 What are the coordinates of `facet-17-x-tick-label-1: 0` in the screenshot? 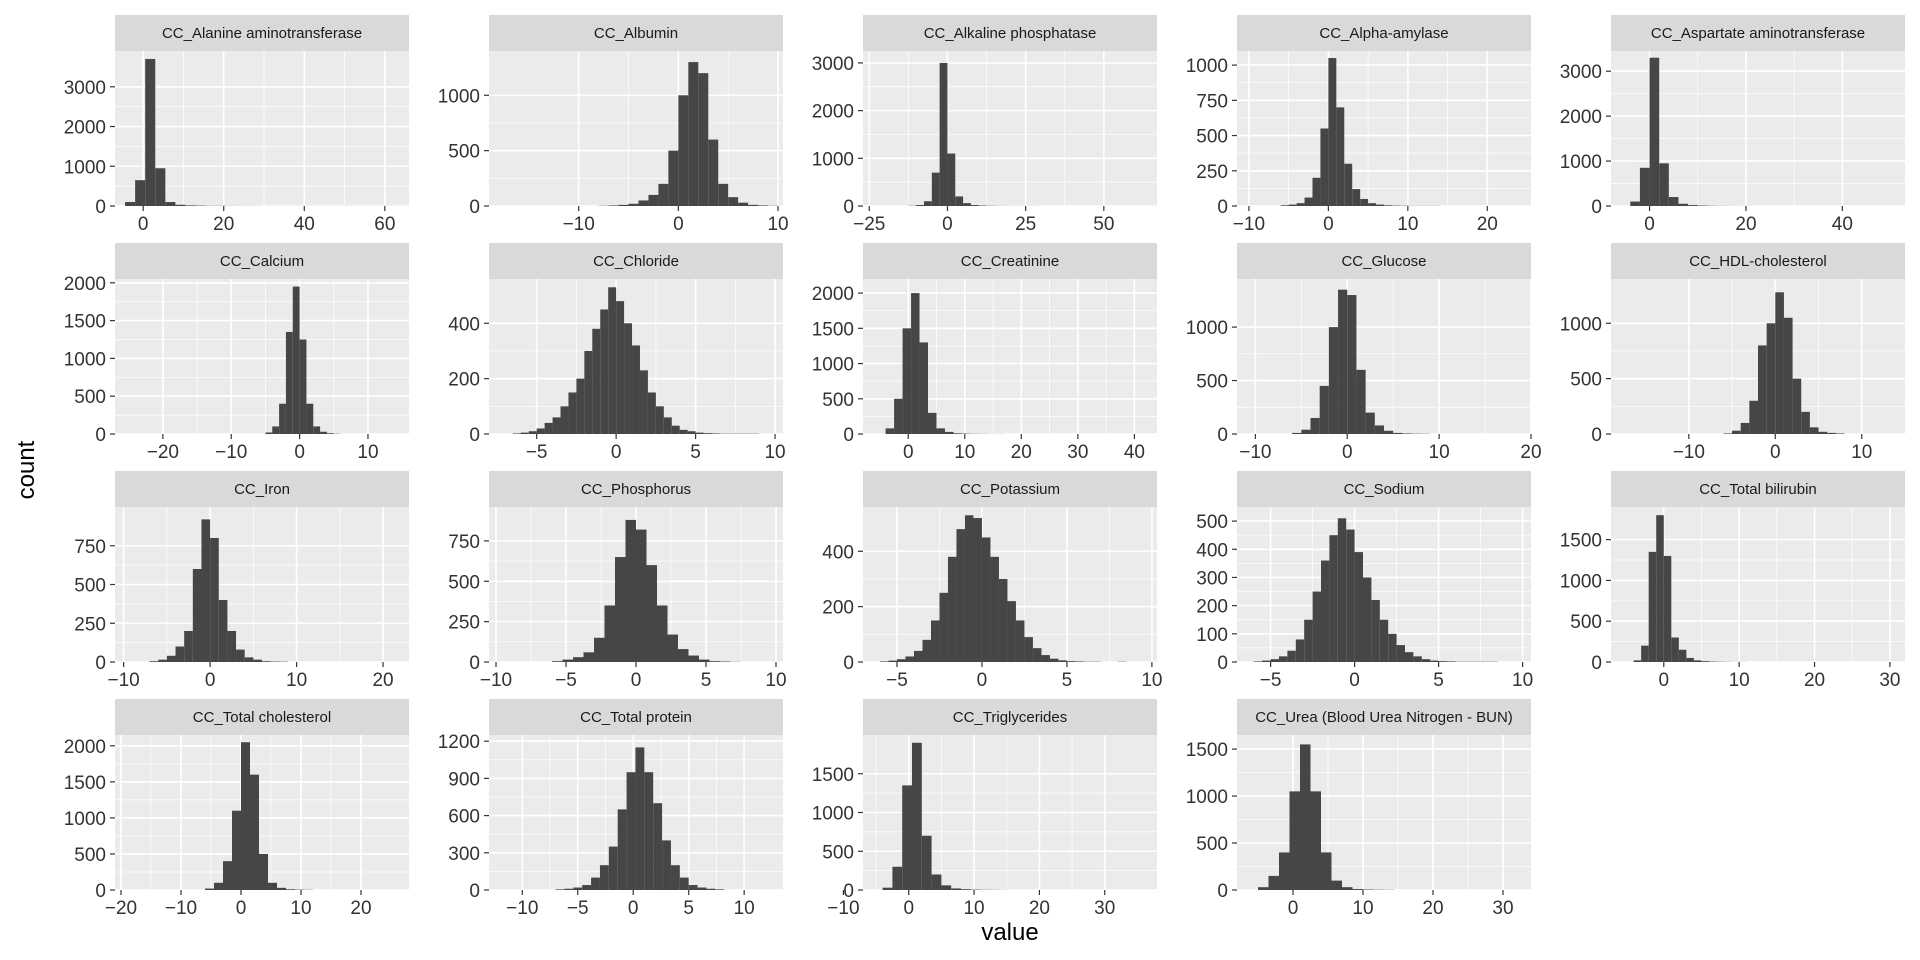 It's located at (908, 908).